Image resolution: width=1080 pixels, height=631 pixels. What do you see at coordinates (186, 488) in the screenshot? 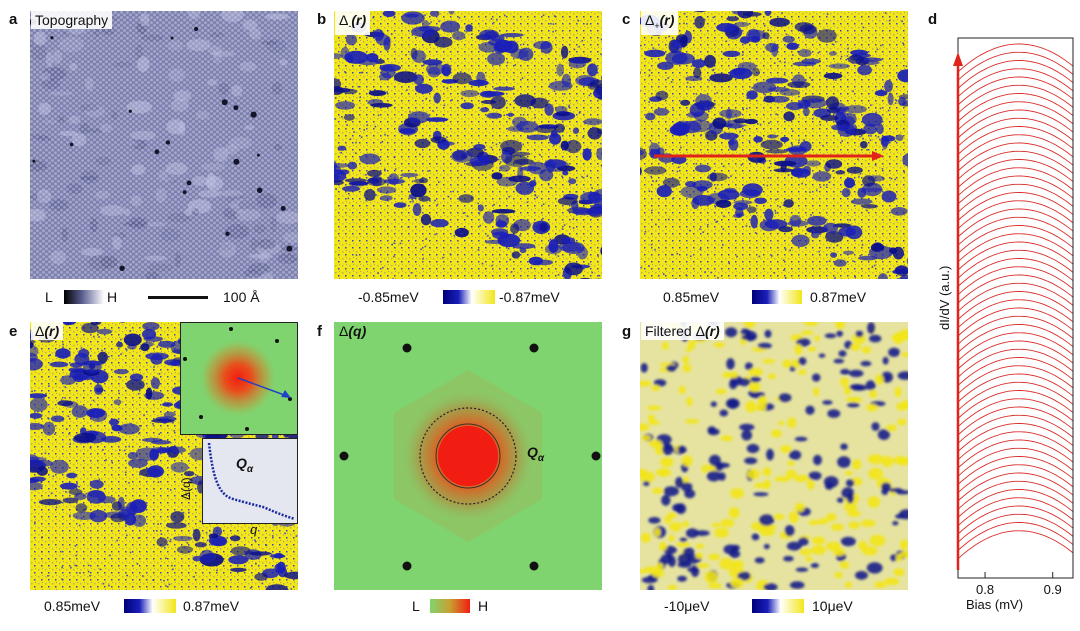
I see `inset-ylabel: Δ(q)` at bounding box center [186, 488].